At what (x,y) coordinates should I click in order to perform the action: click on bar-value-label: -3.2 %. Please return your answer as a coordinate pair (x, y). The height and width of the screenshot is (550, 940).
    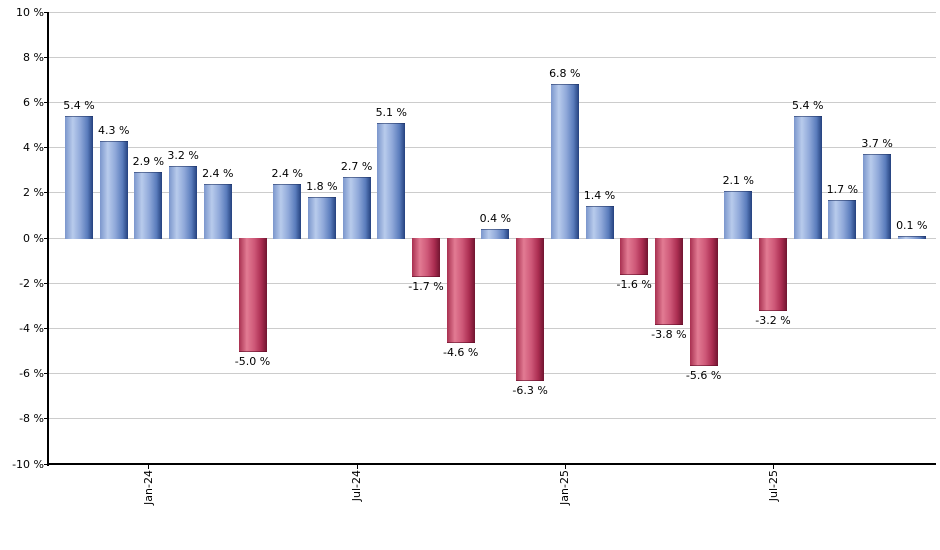
    Looking at the image, I should click on (773, 321).